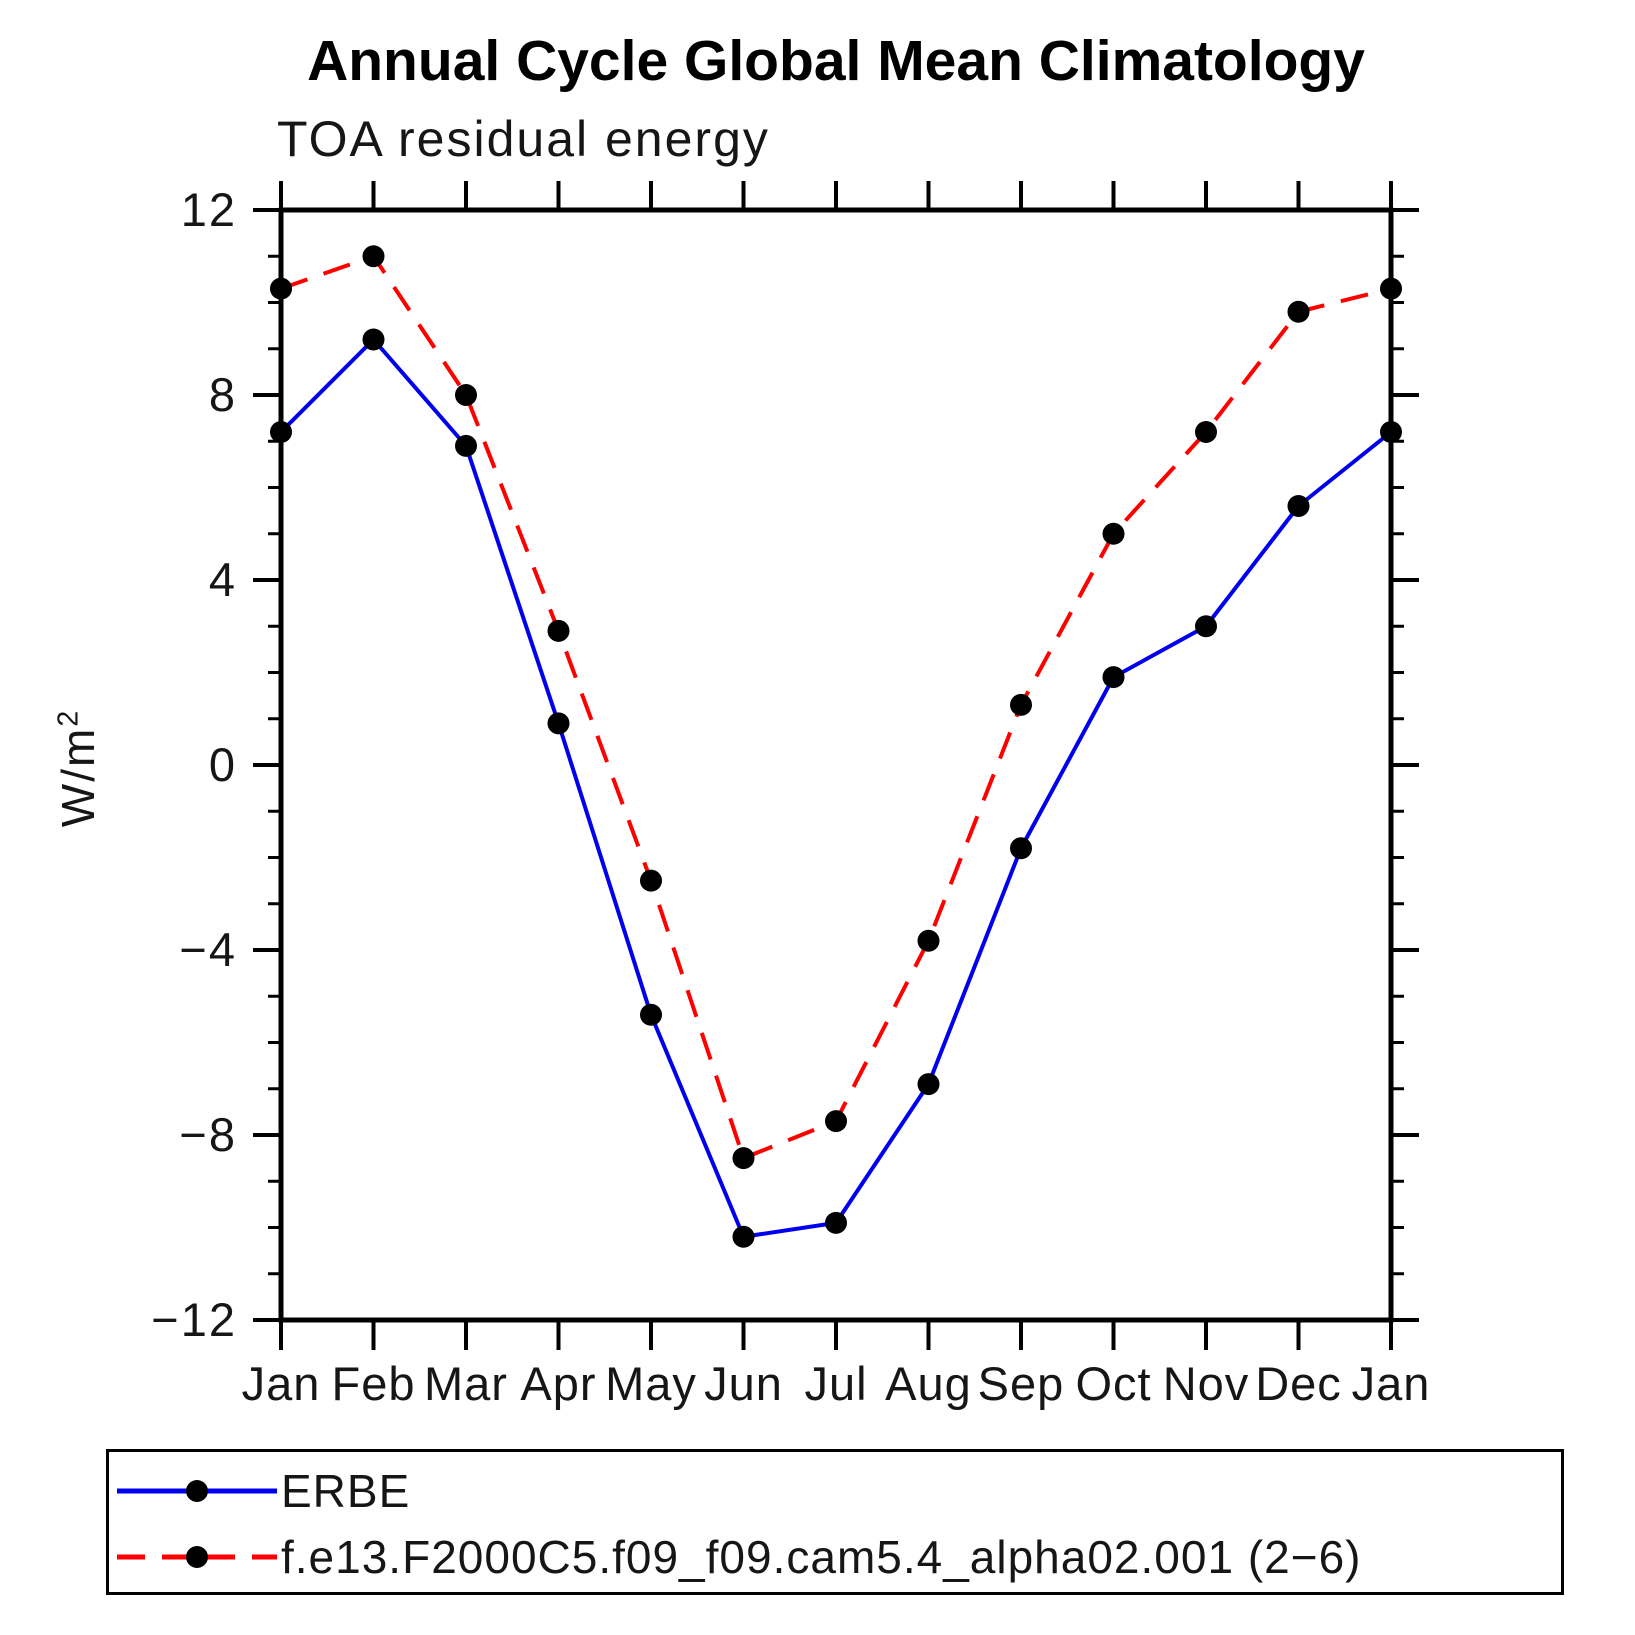 Image resolution: width=1635 pixels, height=1635 pixels. Describe the element at coordinates (836, 61) in the screenshot. I see `chart-title: Annual Cycle Global Mean Climatology` at that location.